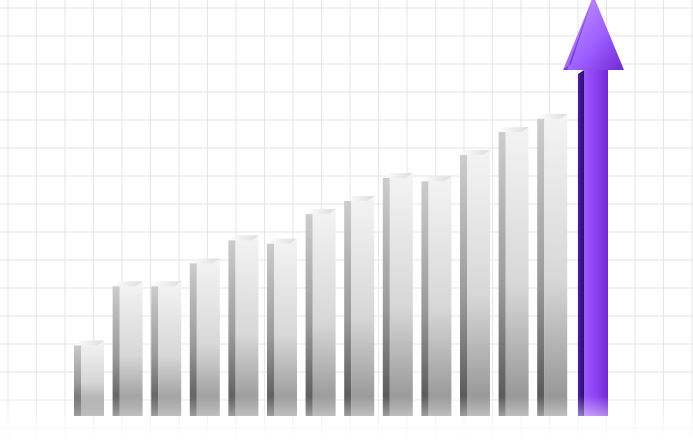 Image resolution: width=693 pixels, height=446 pixels. What do you see at coordinates (596, 243) in the screenshot?
I see `arrow-shaft-front` at bounding box center [596, 243].